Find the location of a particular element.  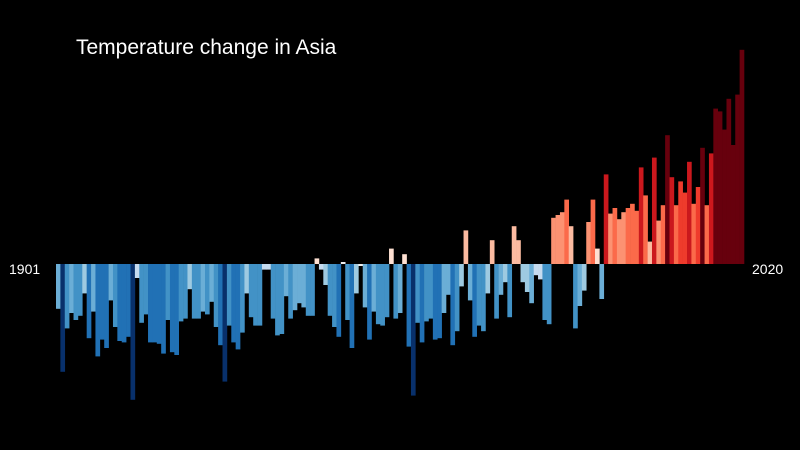

bar-1971 is located at coordinates (365, 286).